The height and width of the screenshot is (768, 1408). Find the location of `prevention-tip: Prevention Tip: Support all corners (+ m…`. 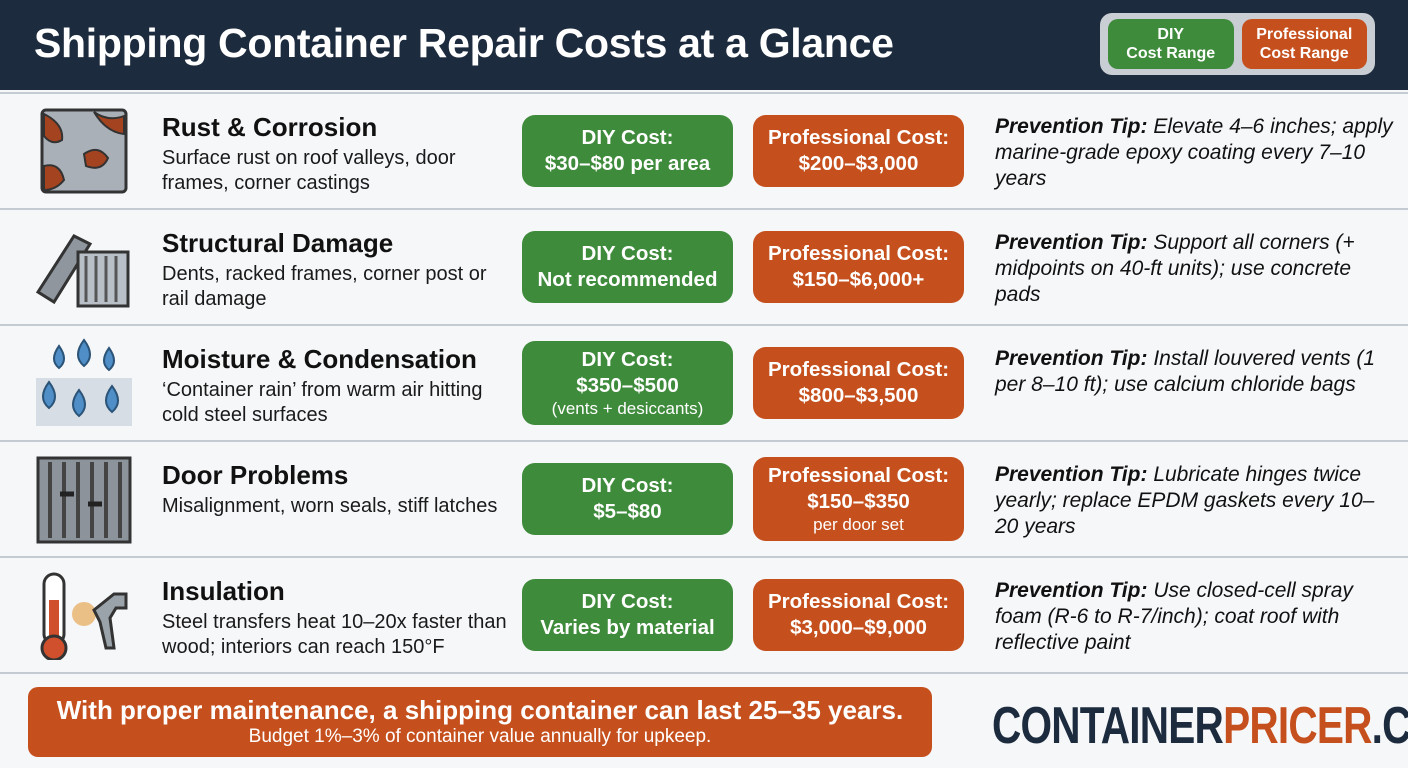

prevention-tip: Prevention Tip: Support all corners (+ m… is located at coordinates (1195, 269).